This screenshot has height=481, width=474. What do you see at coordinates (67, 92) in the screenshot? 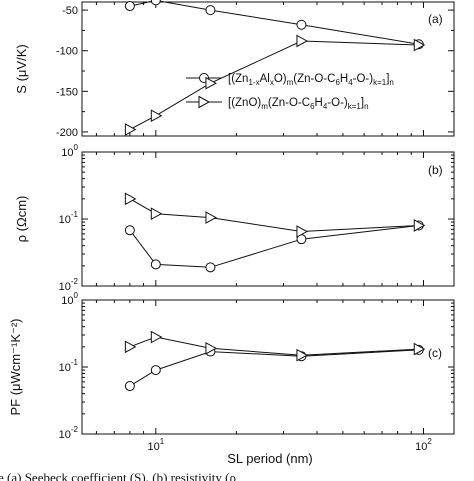
I see `y-tick-label: -150` at bounding box center [67, 92].